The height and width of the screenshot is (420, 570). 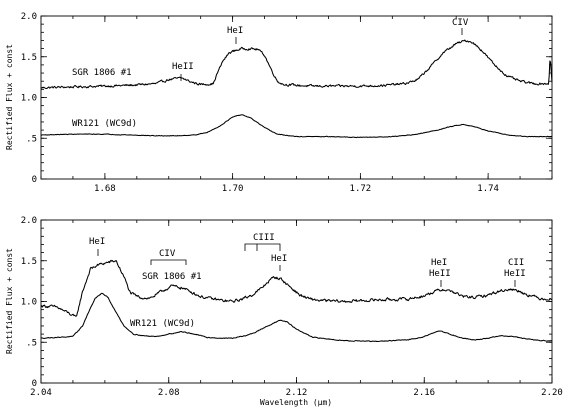 I want to click on bottom-civ-bracket, so click(x=168, y=262).